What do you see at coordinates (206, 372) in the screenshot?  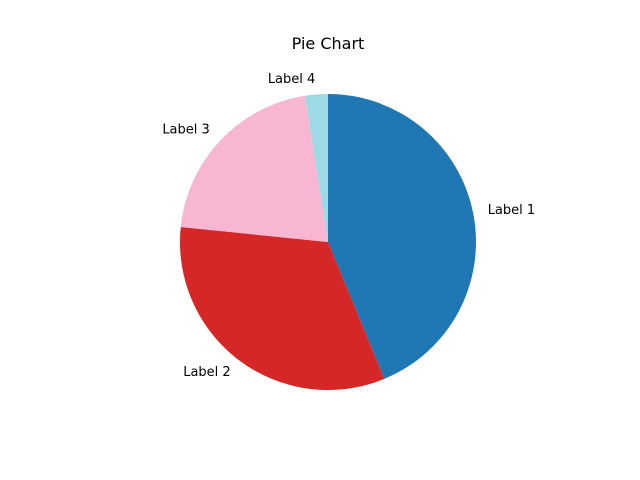 I see `slice-label: Label 2` at bounding box center [206, 372].